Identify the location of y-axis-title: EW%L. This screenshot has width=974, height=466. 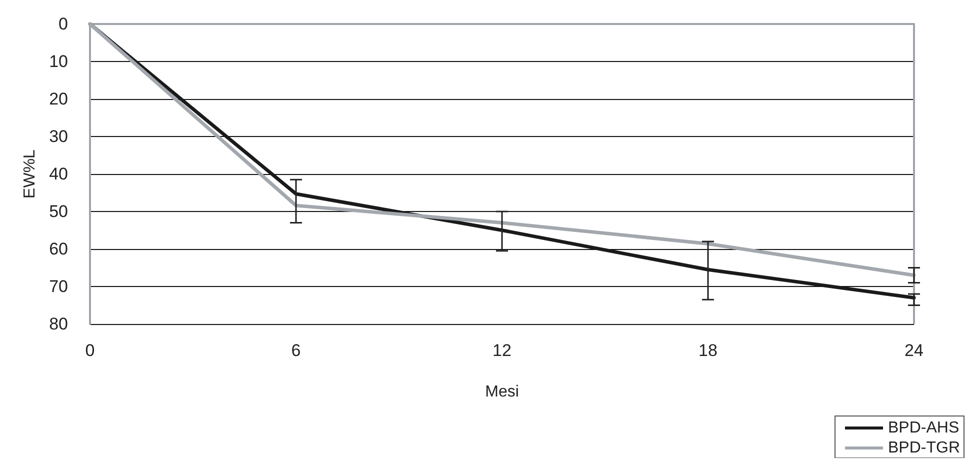
(30, 173).